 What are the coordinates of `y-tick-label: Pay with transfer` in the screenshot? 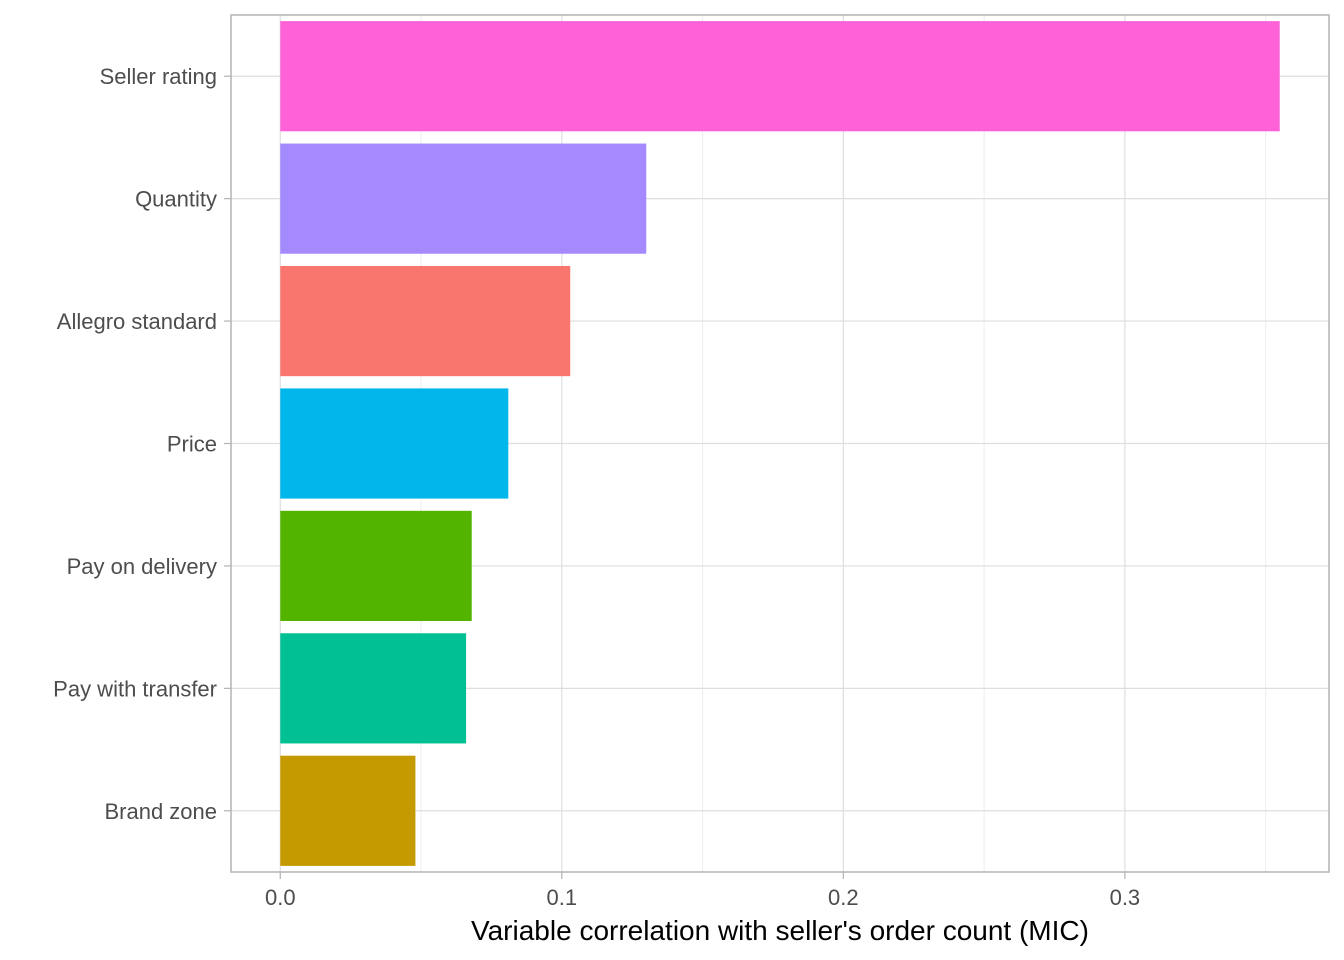 It's located at (135, 688).